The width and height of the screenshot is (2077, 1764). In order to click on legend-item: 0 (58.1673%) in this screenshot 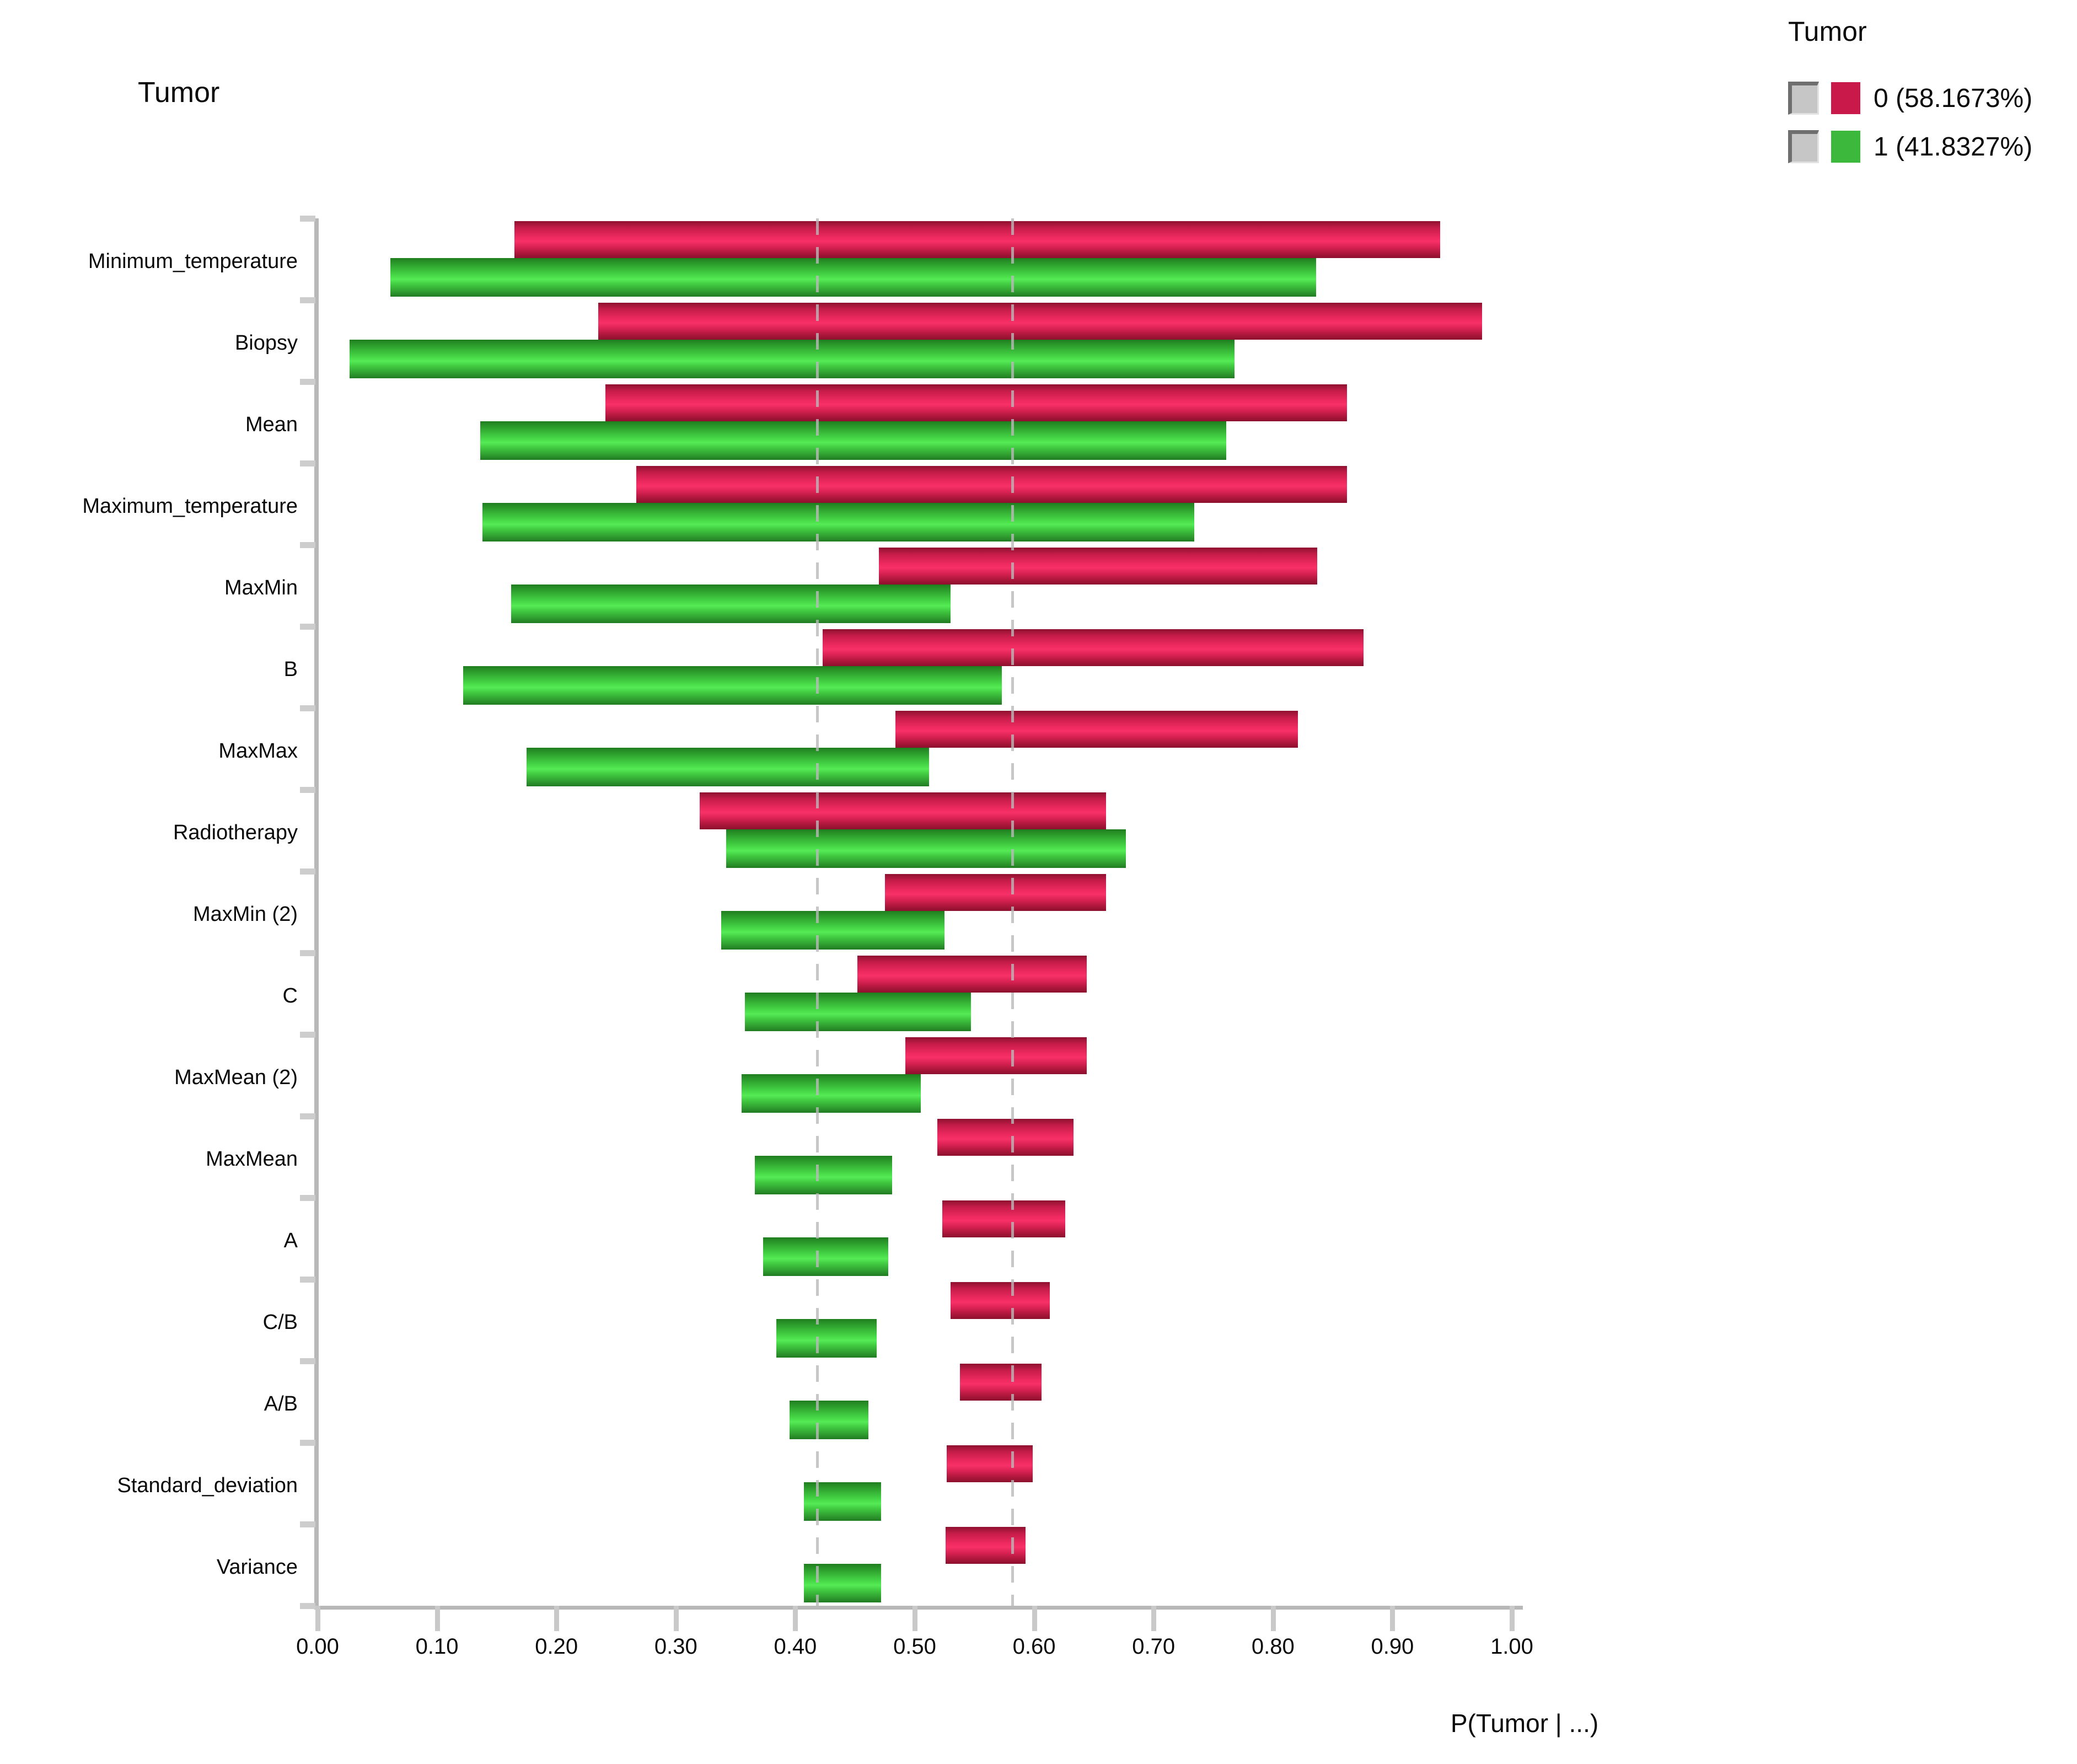, I will do `click(1910, 99)`.